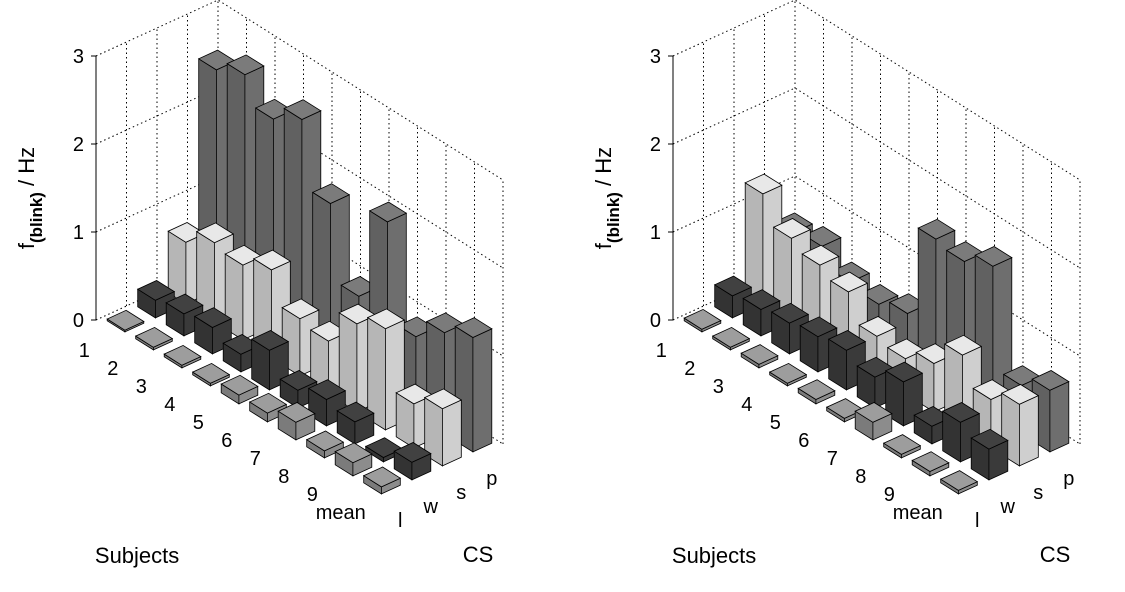  Describe the element at coordinates (443, 427) in the screenshot. I see `bar-s-mean` at that location.